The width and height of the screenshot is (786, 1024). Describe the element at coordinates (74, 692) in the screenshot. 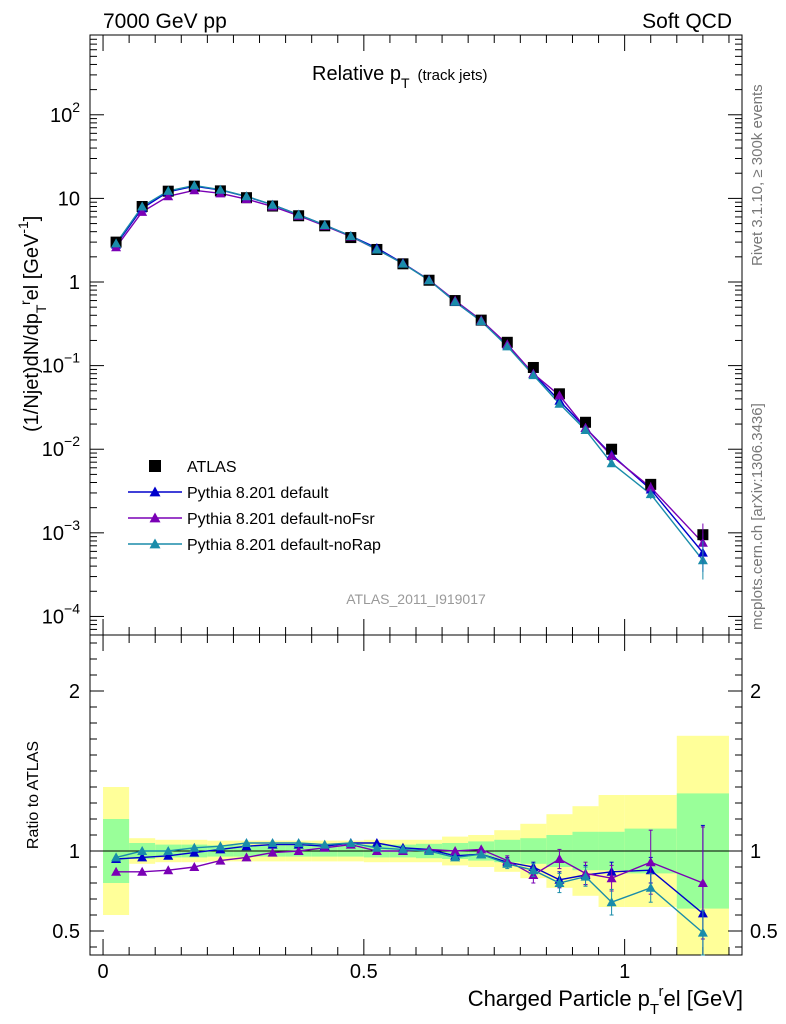

I see `ratio-y-tick-label-left: 2` at that location.